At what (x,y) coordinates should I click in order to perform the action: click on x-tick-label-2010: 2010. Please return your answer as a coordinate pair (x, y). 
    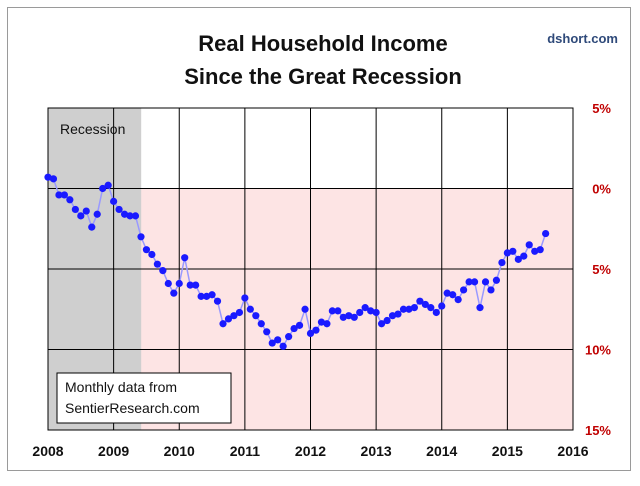
    Looking at the image, I should click on (179, 451).